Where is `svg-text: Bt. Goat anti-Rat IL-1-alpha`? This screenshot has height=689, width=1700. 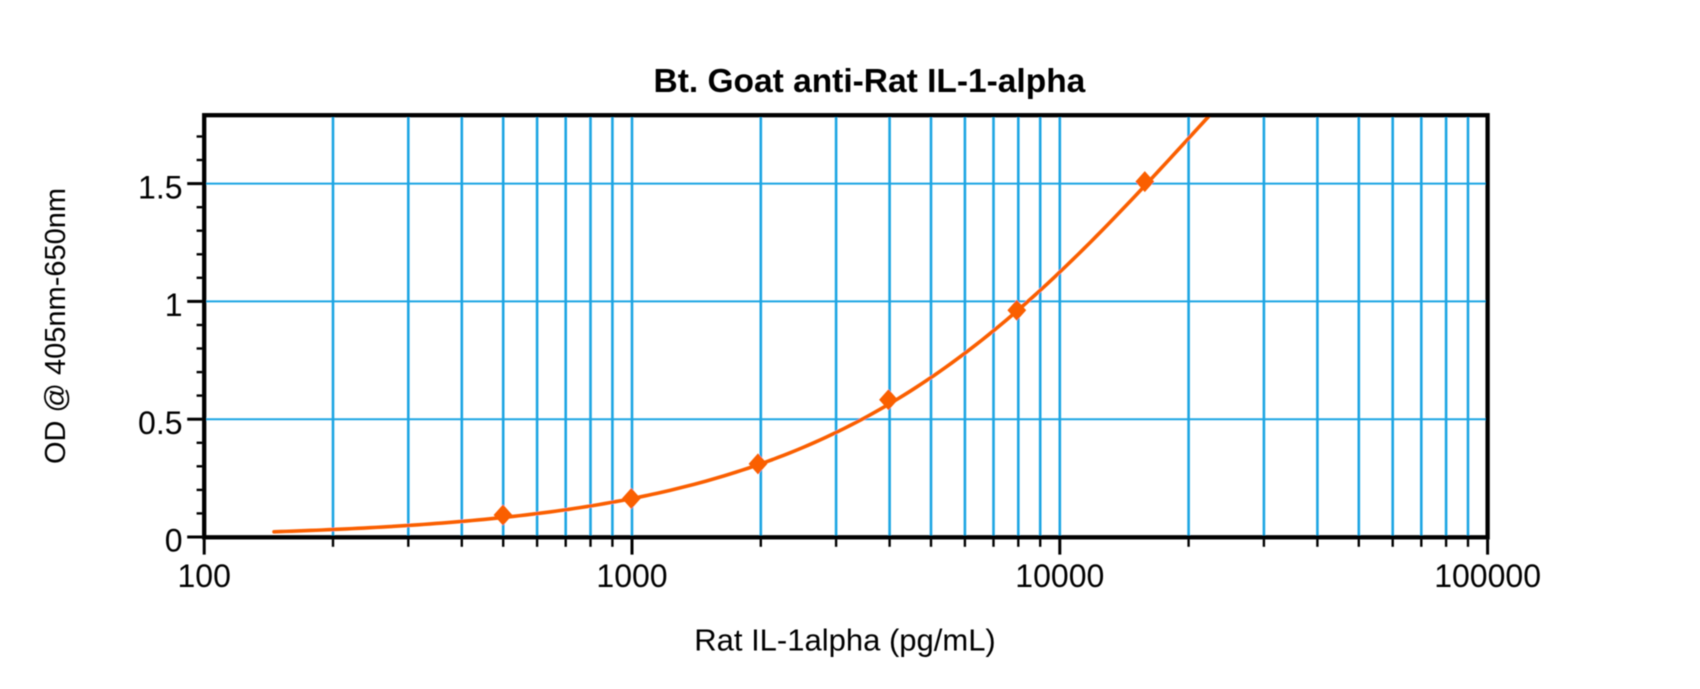 svg-text: Bt. Goat anti-Rat IL-1-alpha is located at coordinates (870, 81).